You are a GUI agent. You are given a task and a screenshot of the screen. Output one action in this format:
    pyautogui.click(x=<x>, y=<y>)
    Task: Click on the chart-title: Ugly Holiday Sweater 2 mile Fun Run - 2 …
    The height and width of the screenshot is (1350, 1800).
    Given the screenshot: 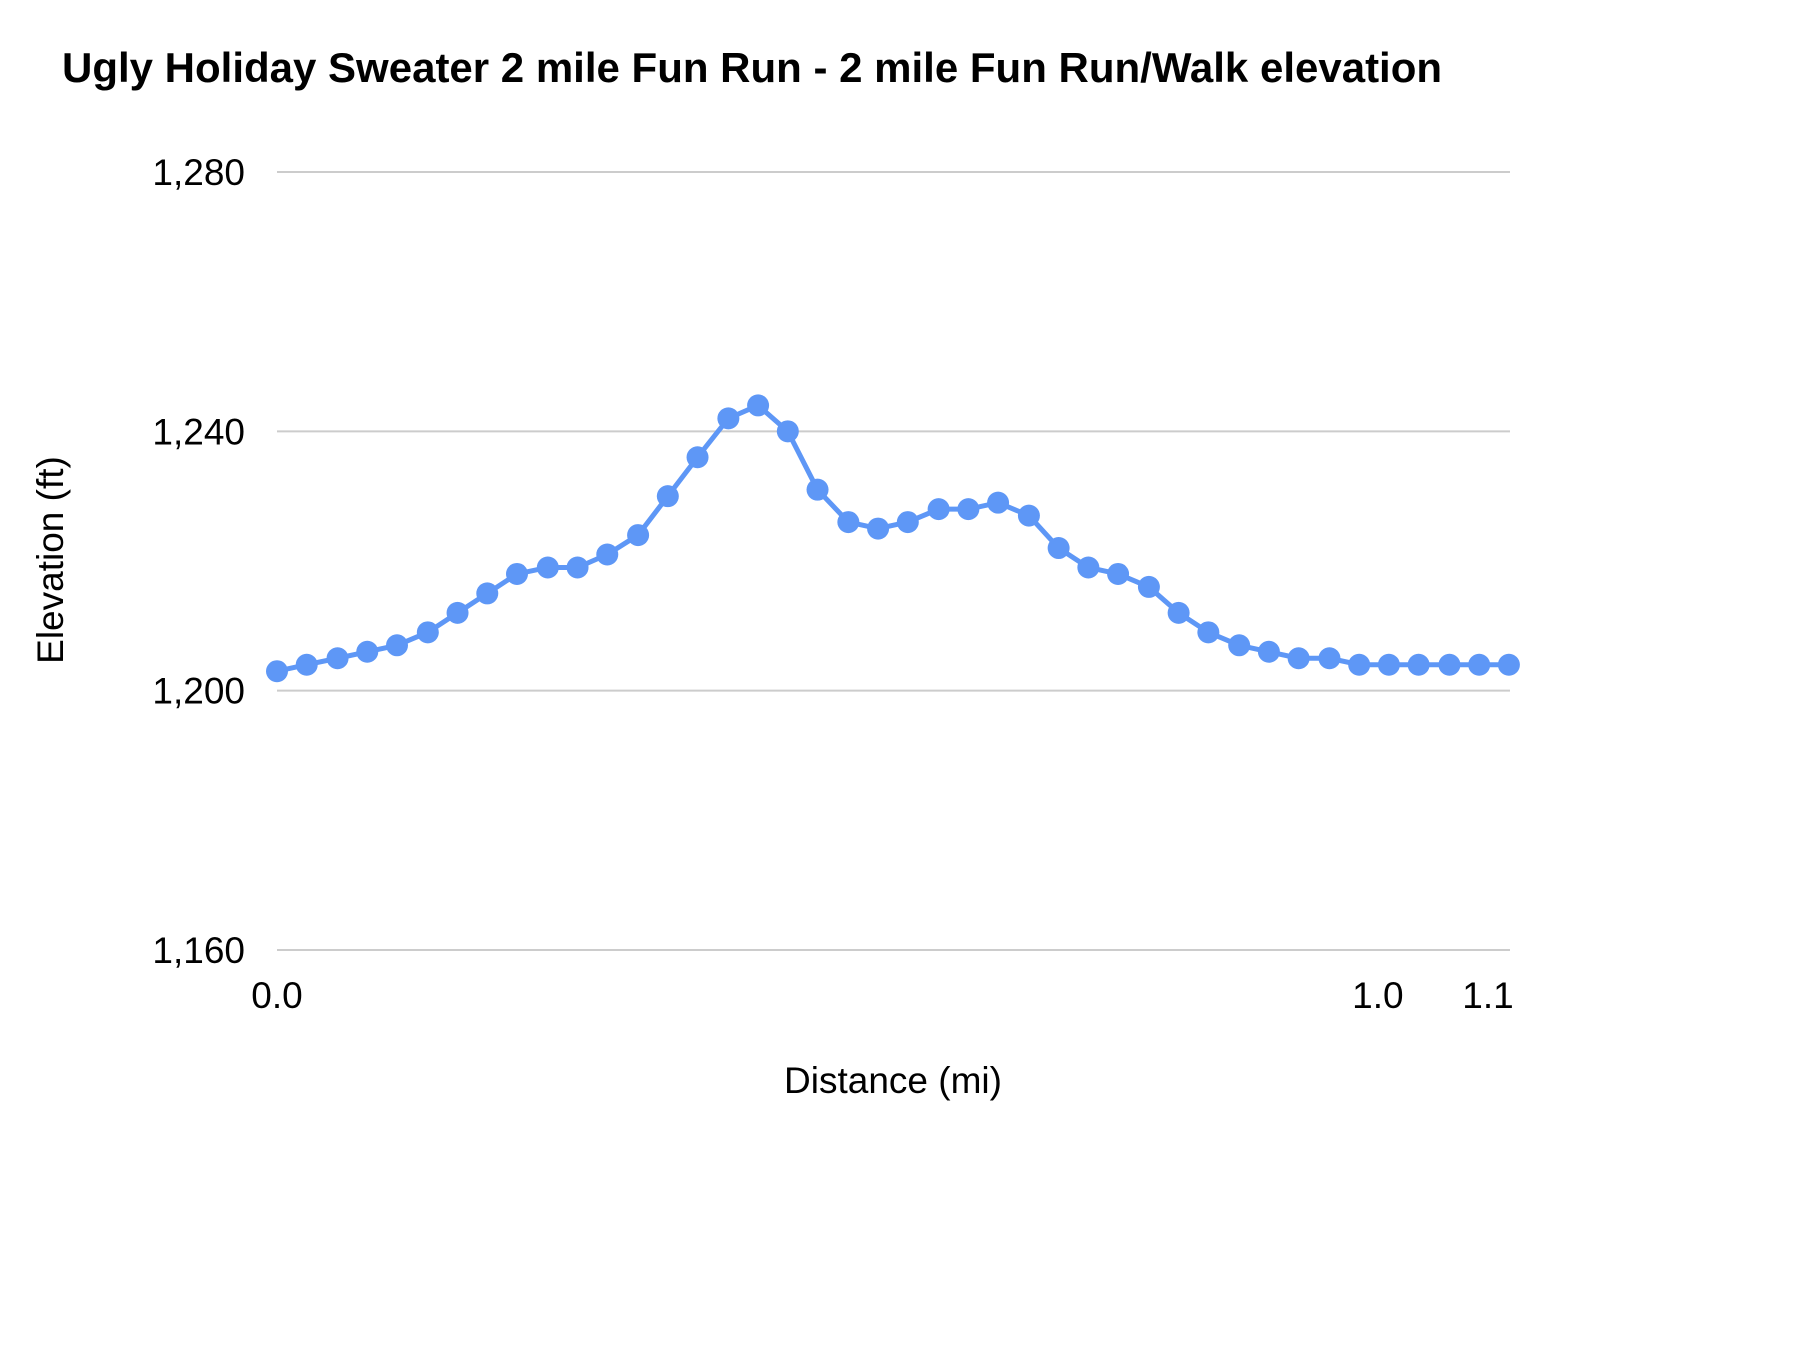 What is the action you would take?
    pyautogui.click(x=752, y=67)
    